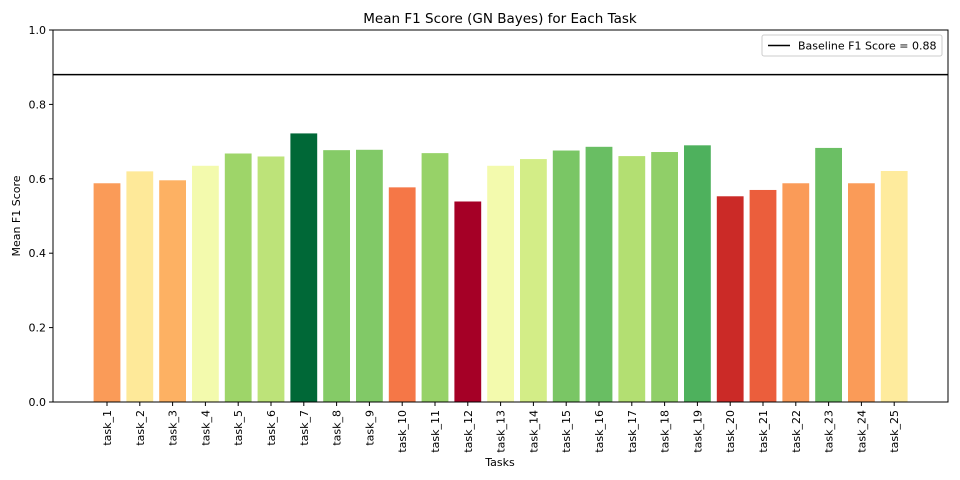 Image resolution: width=960 pixels, height=480 pixels. I want to click on x-tick-label: task_7, so click(304, 428).